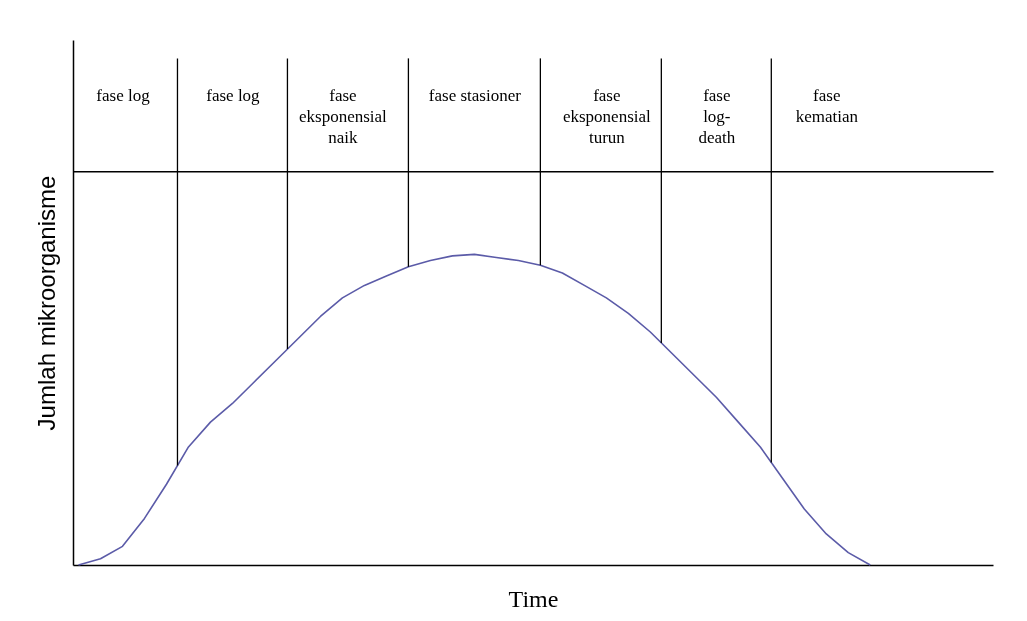 This screenshot has width=1027, height=621. I want to click on y-axis-title: Jumlah mikroorganisme, so click(46, 303).